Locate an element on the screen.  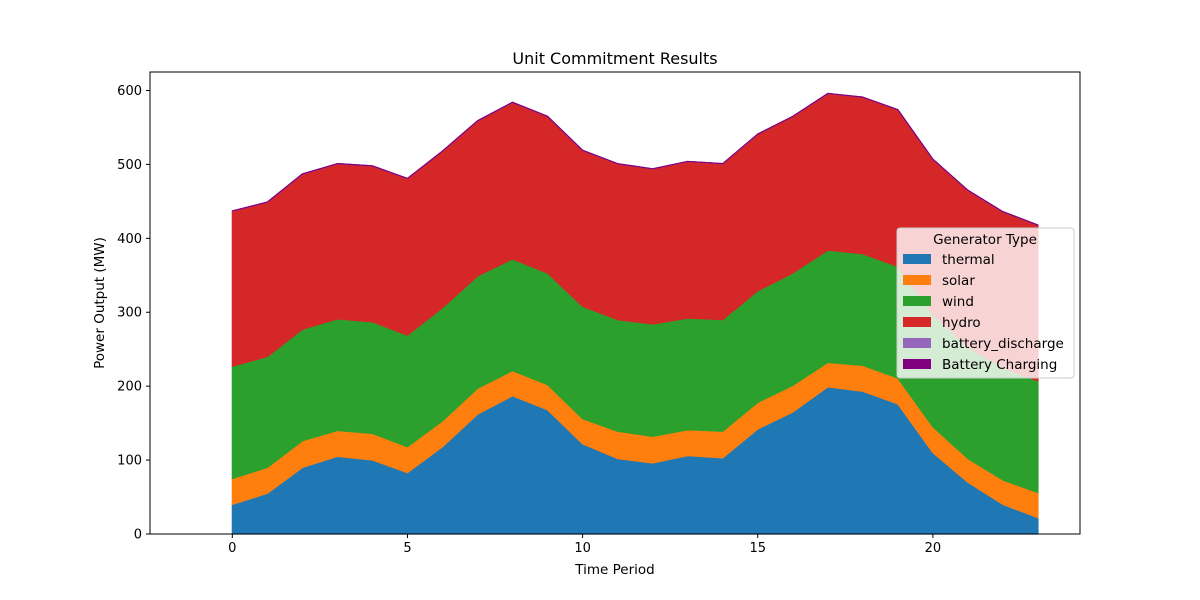
y-ticks: 0 100 200 300 400 500 600 is located at coordinates (133, 313).